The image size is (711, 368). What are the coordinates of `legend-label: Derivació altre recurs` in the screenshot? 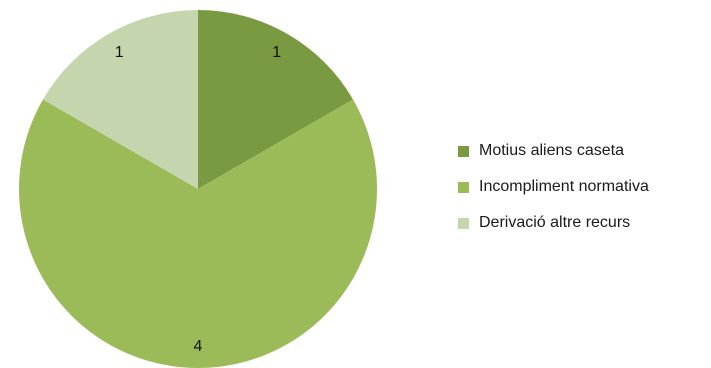 It's located at (555, 222).